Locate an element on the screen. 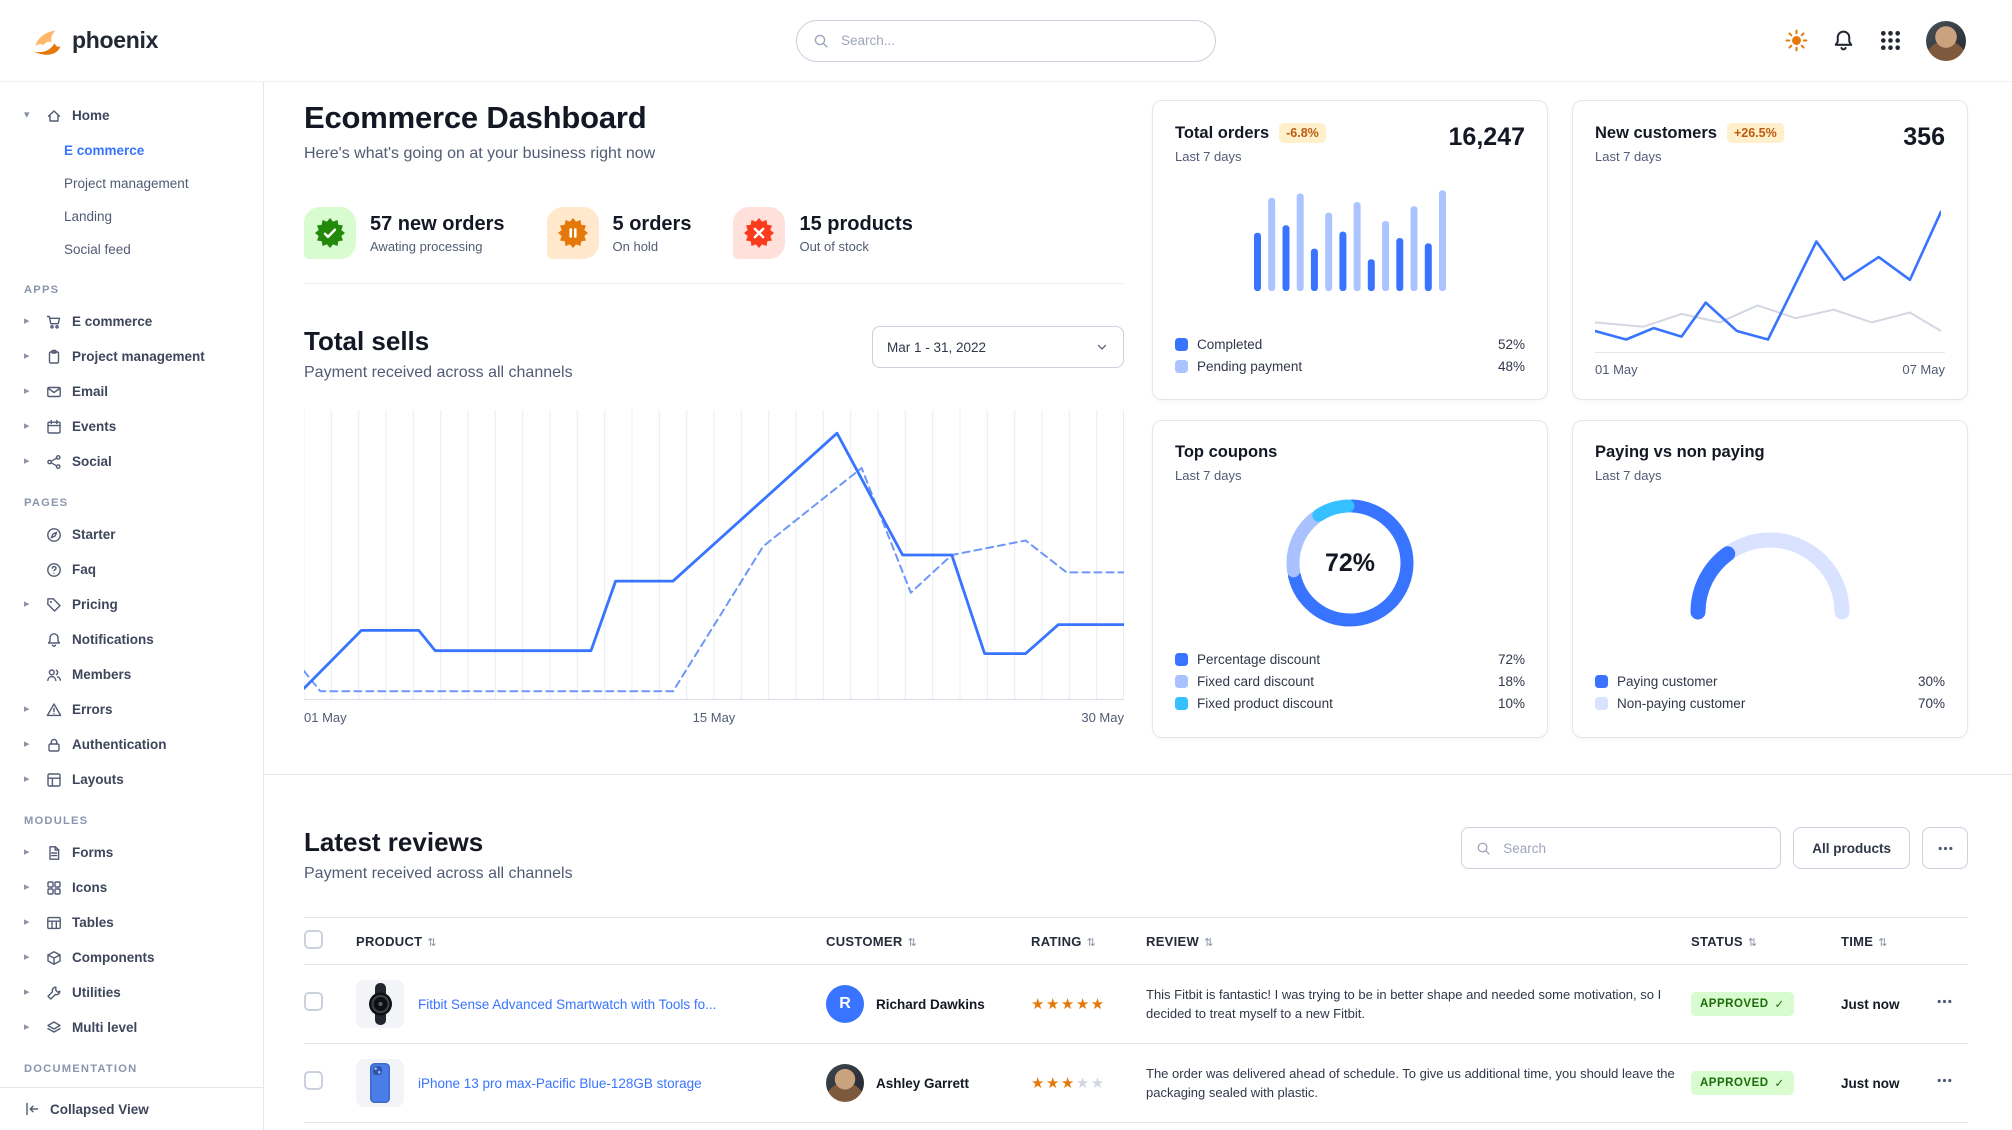 This screenshot has height=1130, width=2012. sidebar-item-components: Components is located at coordinates (136, 957).